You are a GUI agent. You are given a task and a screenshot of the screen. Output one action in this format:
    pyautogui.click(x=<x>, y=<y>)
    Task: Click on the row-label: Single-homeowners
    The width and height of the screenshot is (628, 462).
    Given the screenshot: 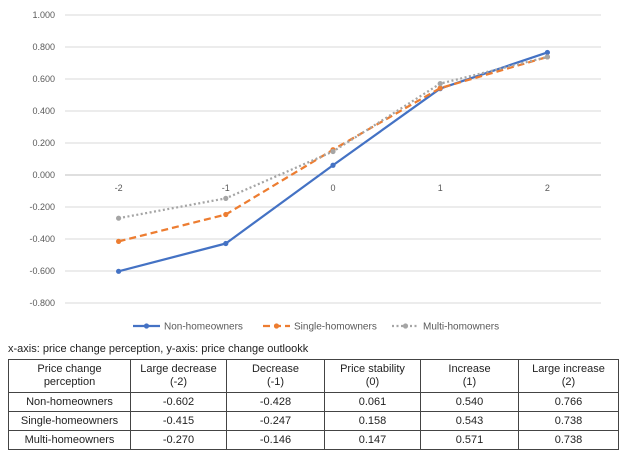 What is the action you would take?
    pyautogui.click(x=69, y=421)
    